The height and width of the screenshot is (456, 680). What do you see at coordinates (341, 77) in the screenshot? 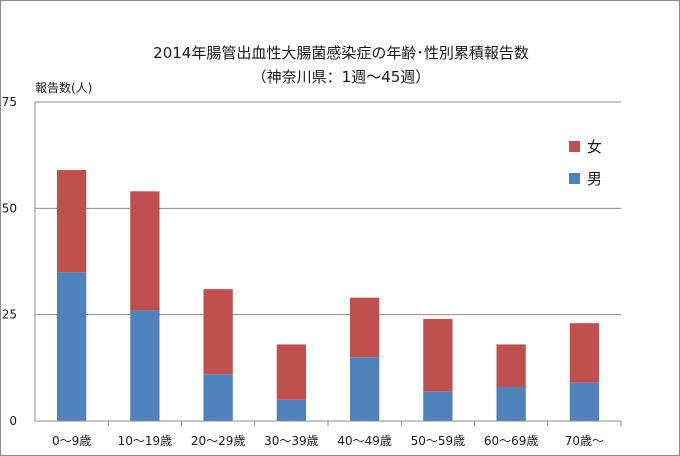
I see `chart-subtitle: （神奈川県：1週～45週）` at bounding box center [341, 77].